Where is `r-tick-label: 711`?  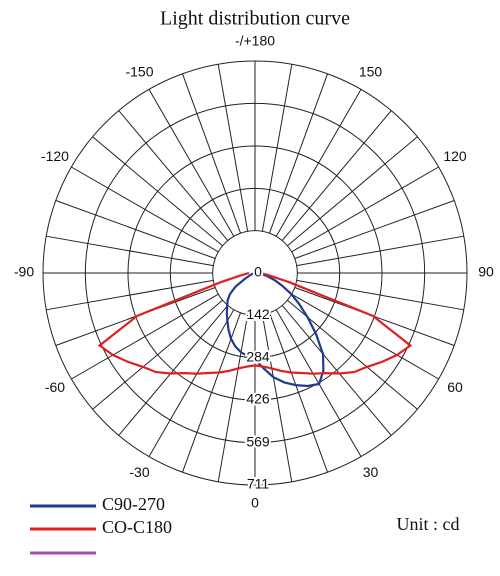 r-tick-label: 711 is located at coordinates (258, 484).